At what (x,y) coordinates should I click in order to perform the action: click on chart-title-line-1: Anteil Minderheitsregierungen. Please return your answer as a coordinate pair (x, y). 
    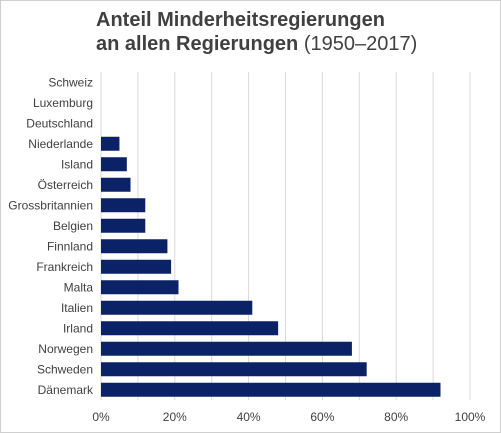
    Looking at the image, I should click on (240, 20).